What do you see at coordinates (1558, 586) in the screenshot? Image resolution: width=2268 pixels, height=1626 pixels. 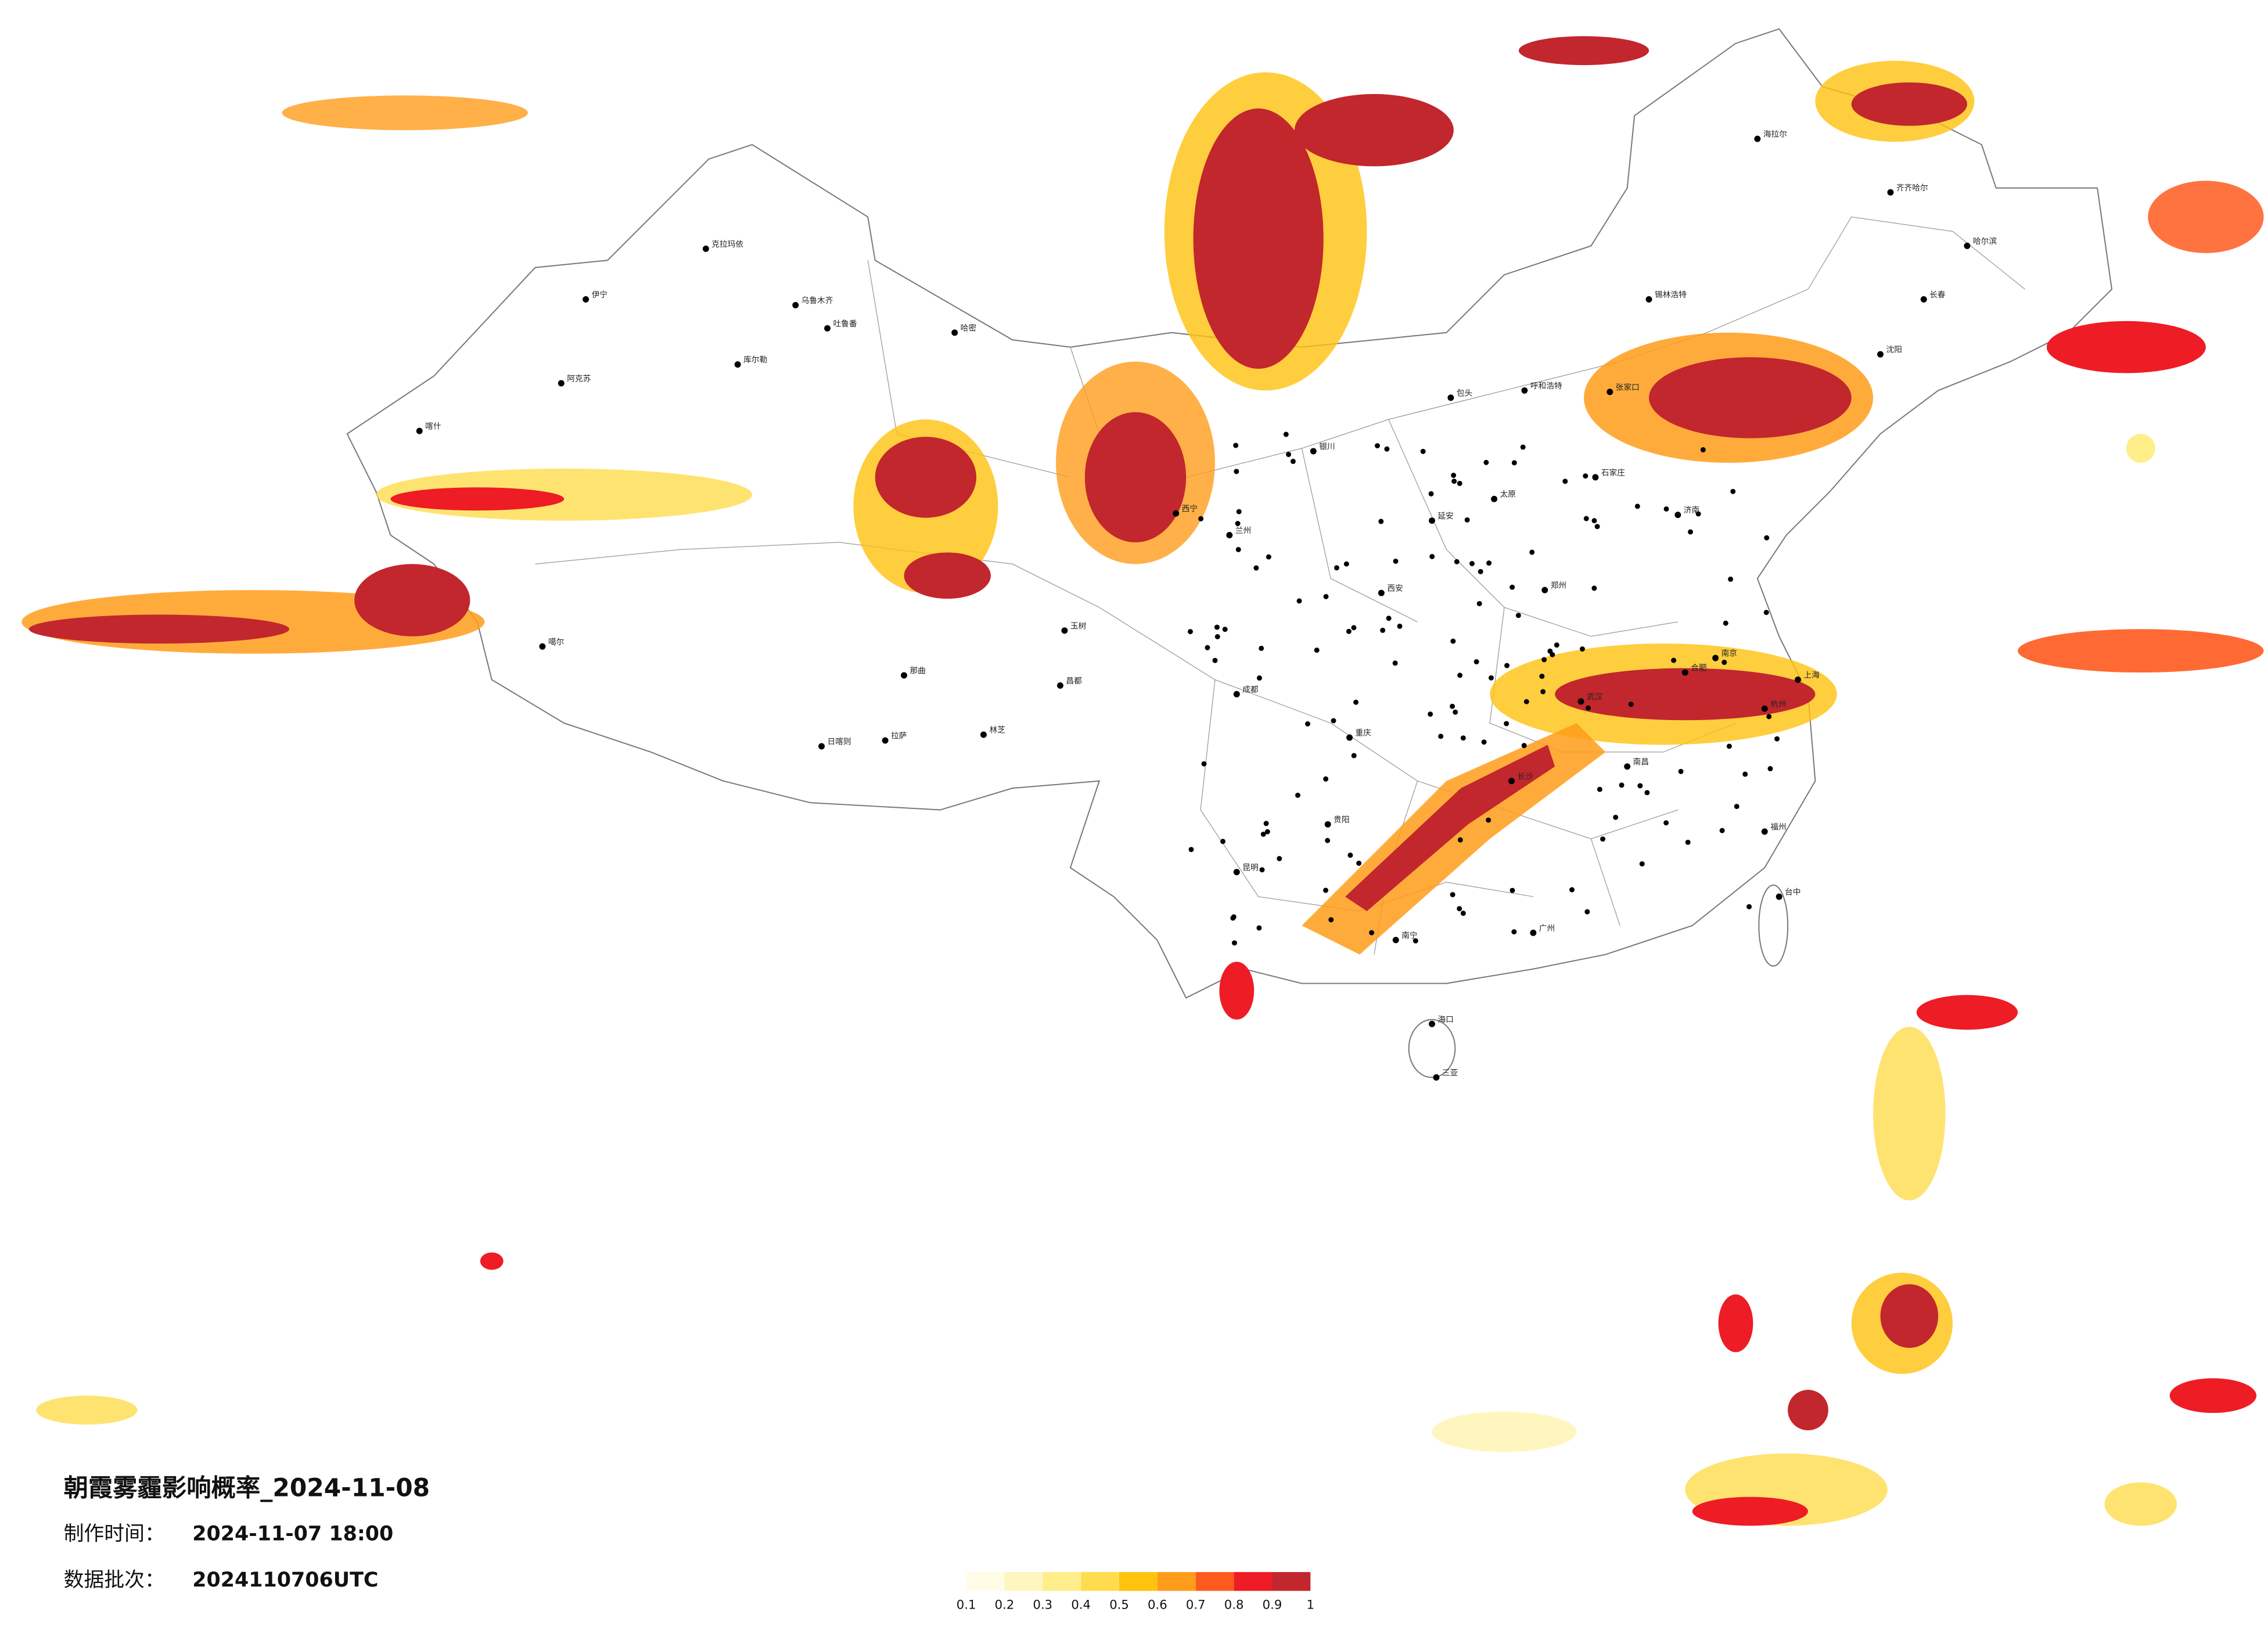 I see `city-label: 郑州` at bounding box center [1558, 586].